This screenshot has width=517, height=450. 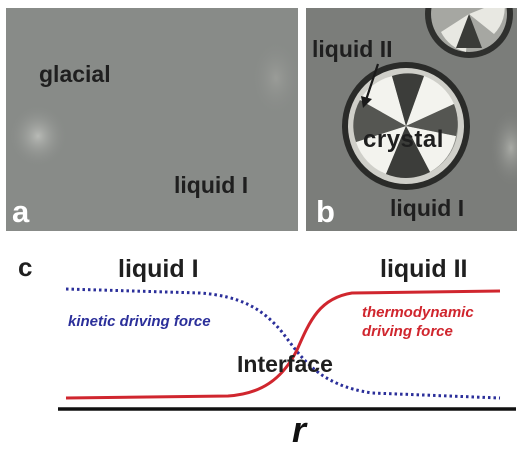 What do you see at coordinates (469, 33) in the screenshot?
I see `neighbor-crystal-top` at bounding box center [469, 33].